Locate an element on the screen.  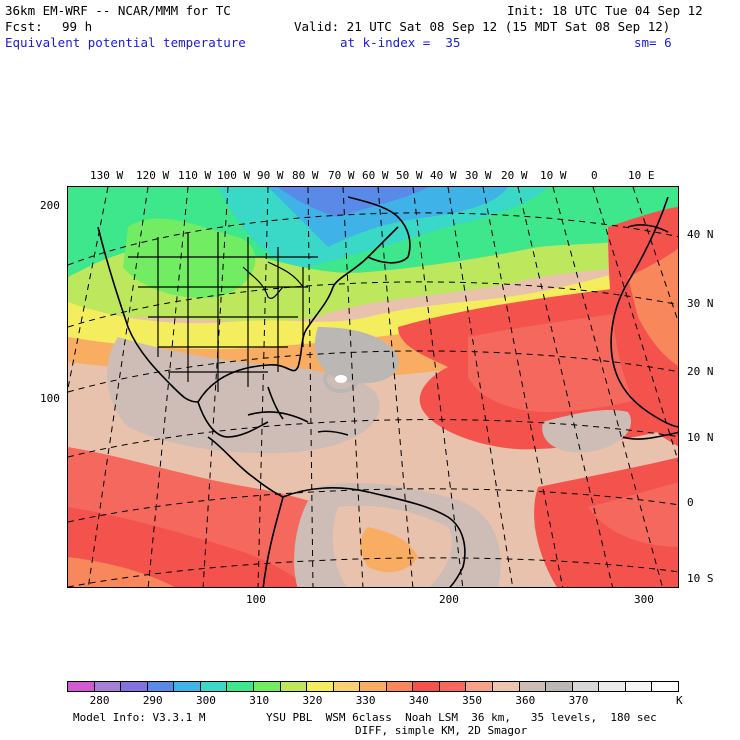
latitude-tick-label: 10 S is located at coordinates (700, 578).